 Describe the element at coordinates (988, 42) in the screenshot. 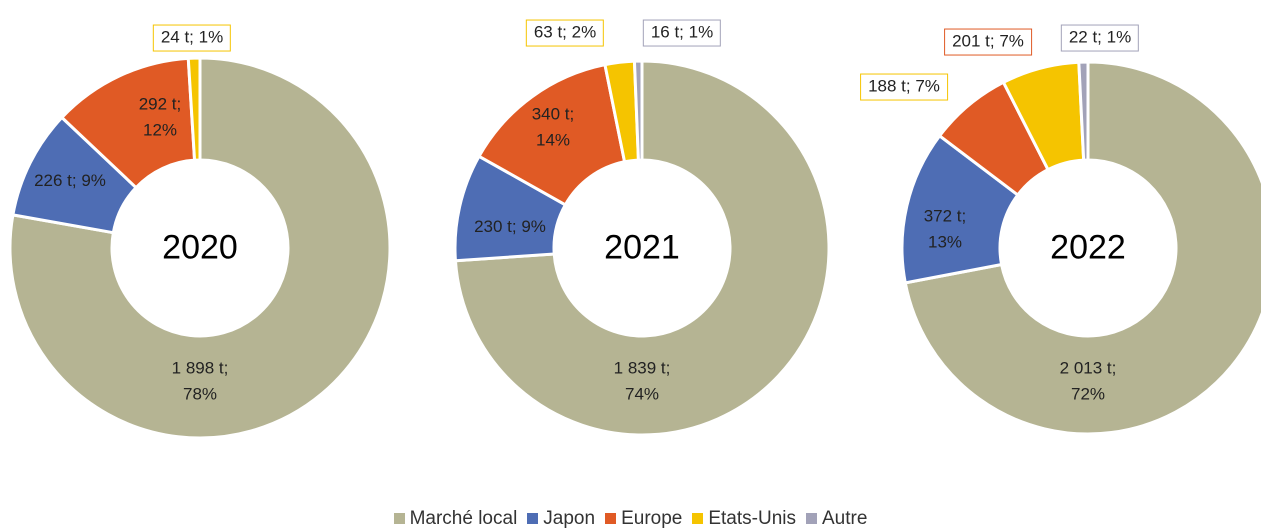

I see `data-label: 201 t; 7%` at that location.